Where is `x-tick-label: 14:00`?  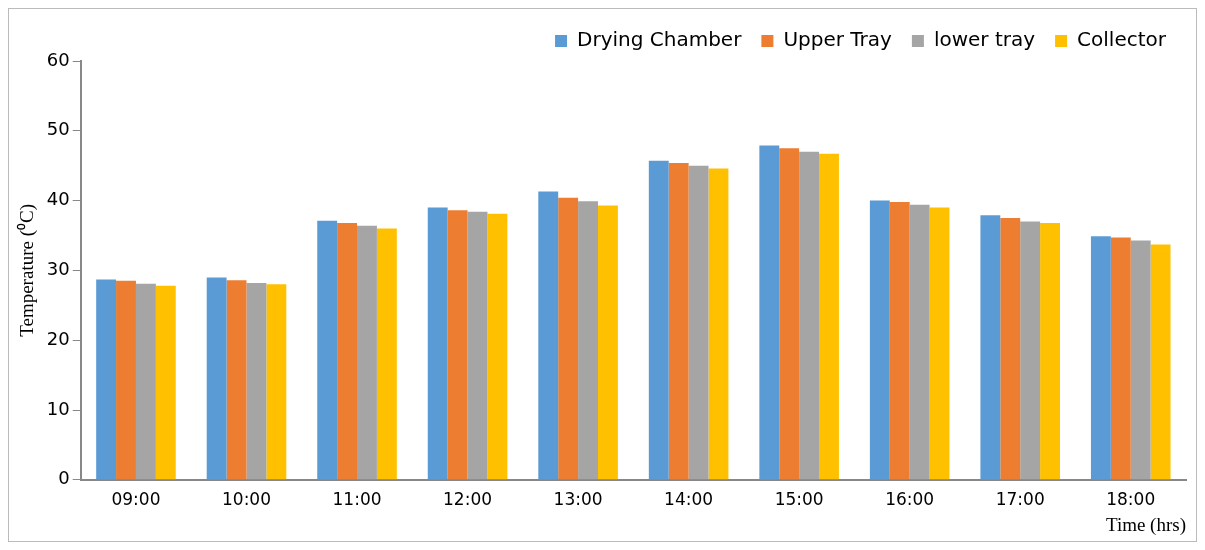 x-tick-label: 14:00 is located at coordinates (689, 499).